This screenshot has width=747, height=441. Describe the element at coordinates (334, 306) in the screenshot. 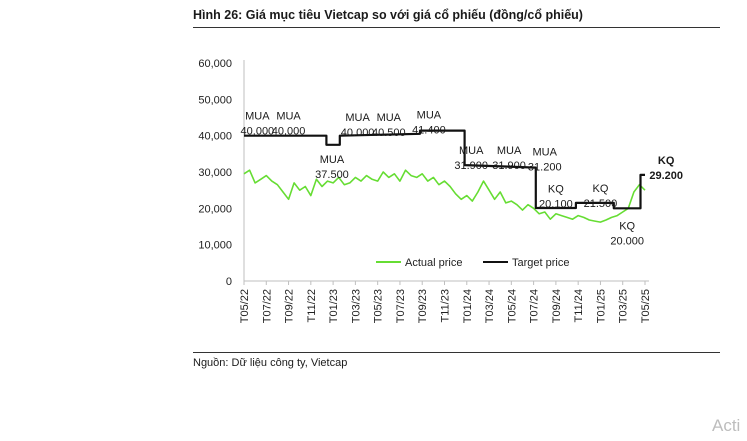

I see `x-tick-label: T01/23` at that location.